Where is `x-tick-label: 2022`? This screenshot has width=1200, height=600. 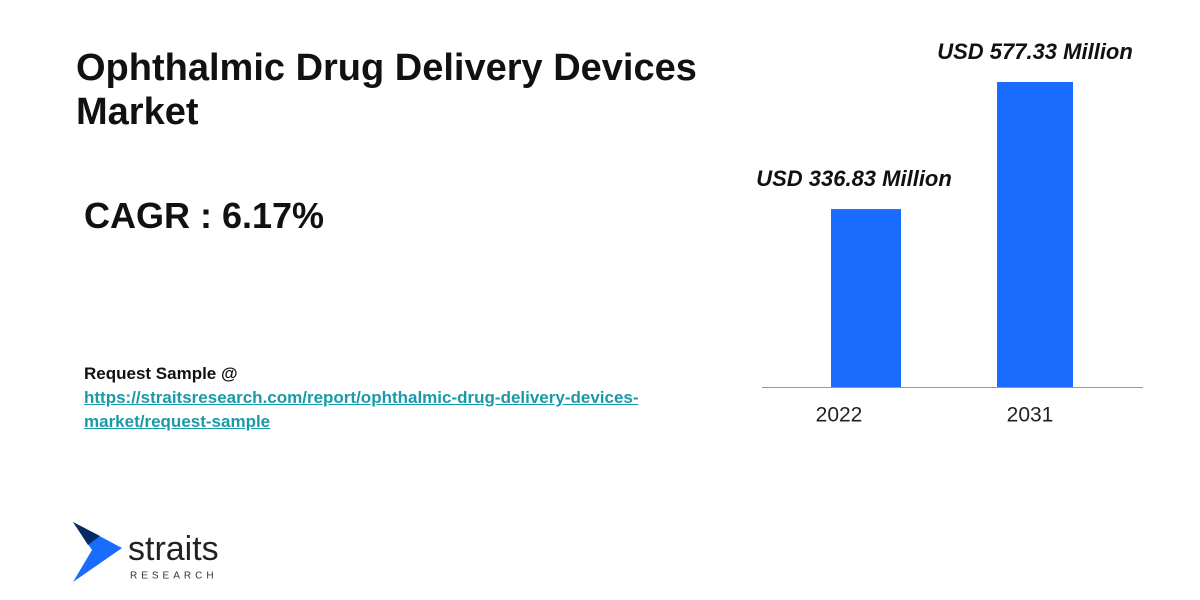 x-tick-label: 2022 is located at coordinates (839, 415).